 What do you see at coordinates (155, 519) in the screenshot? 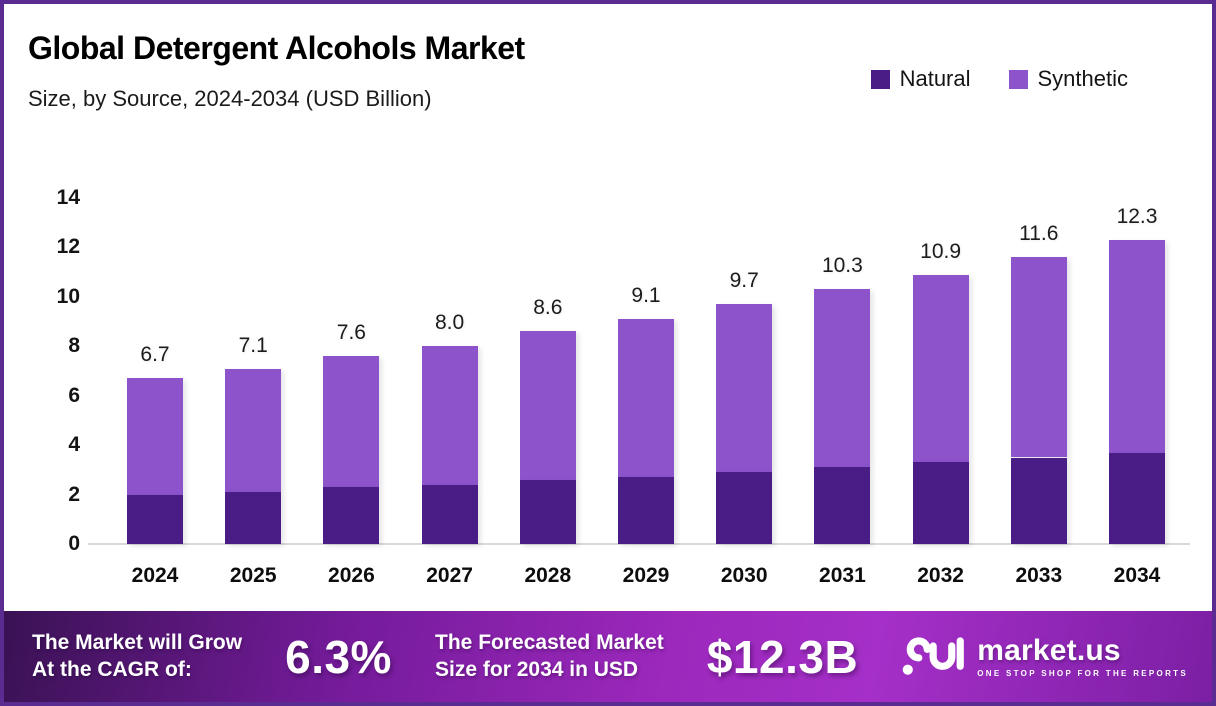
I see `bar-2024-natural` at bounding box center [155, 519].